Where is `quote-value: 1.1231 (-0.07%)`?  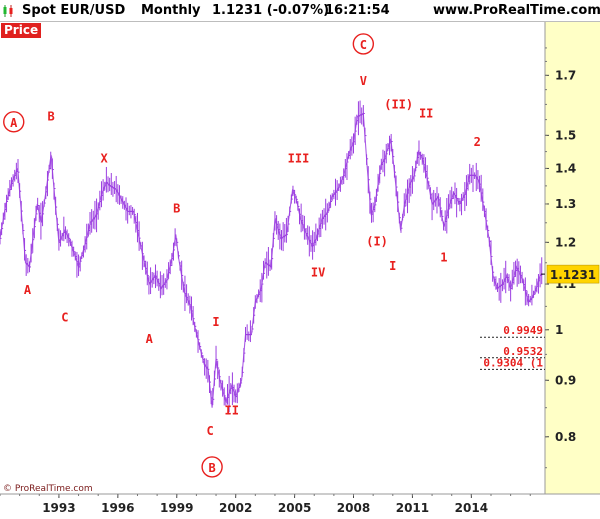 quote-value: 1.1231 (-0.07%) is located at coordinates (271, 10).